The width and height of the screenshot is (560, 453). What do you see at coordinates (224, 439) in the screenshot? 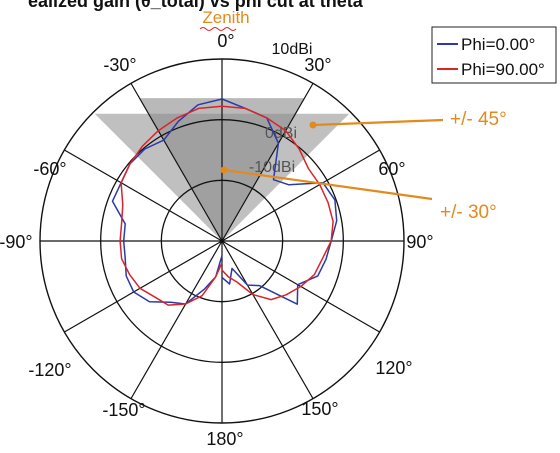
I see `angle-label: 180°` at bounding box center [224, 439].